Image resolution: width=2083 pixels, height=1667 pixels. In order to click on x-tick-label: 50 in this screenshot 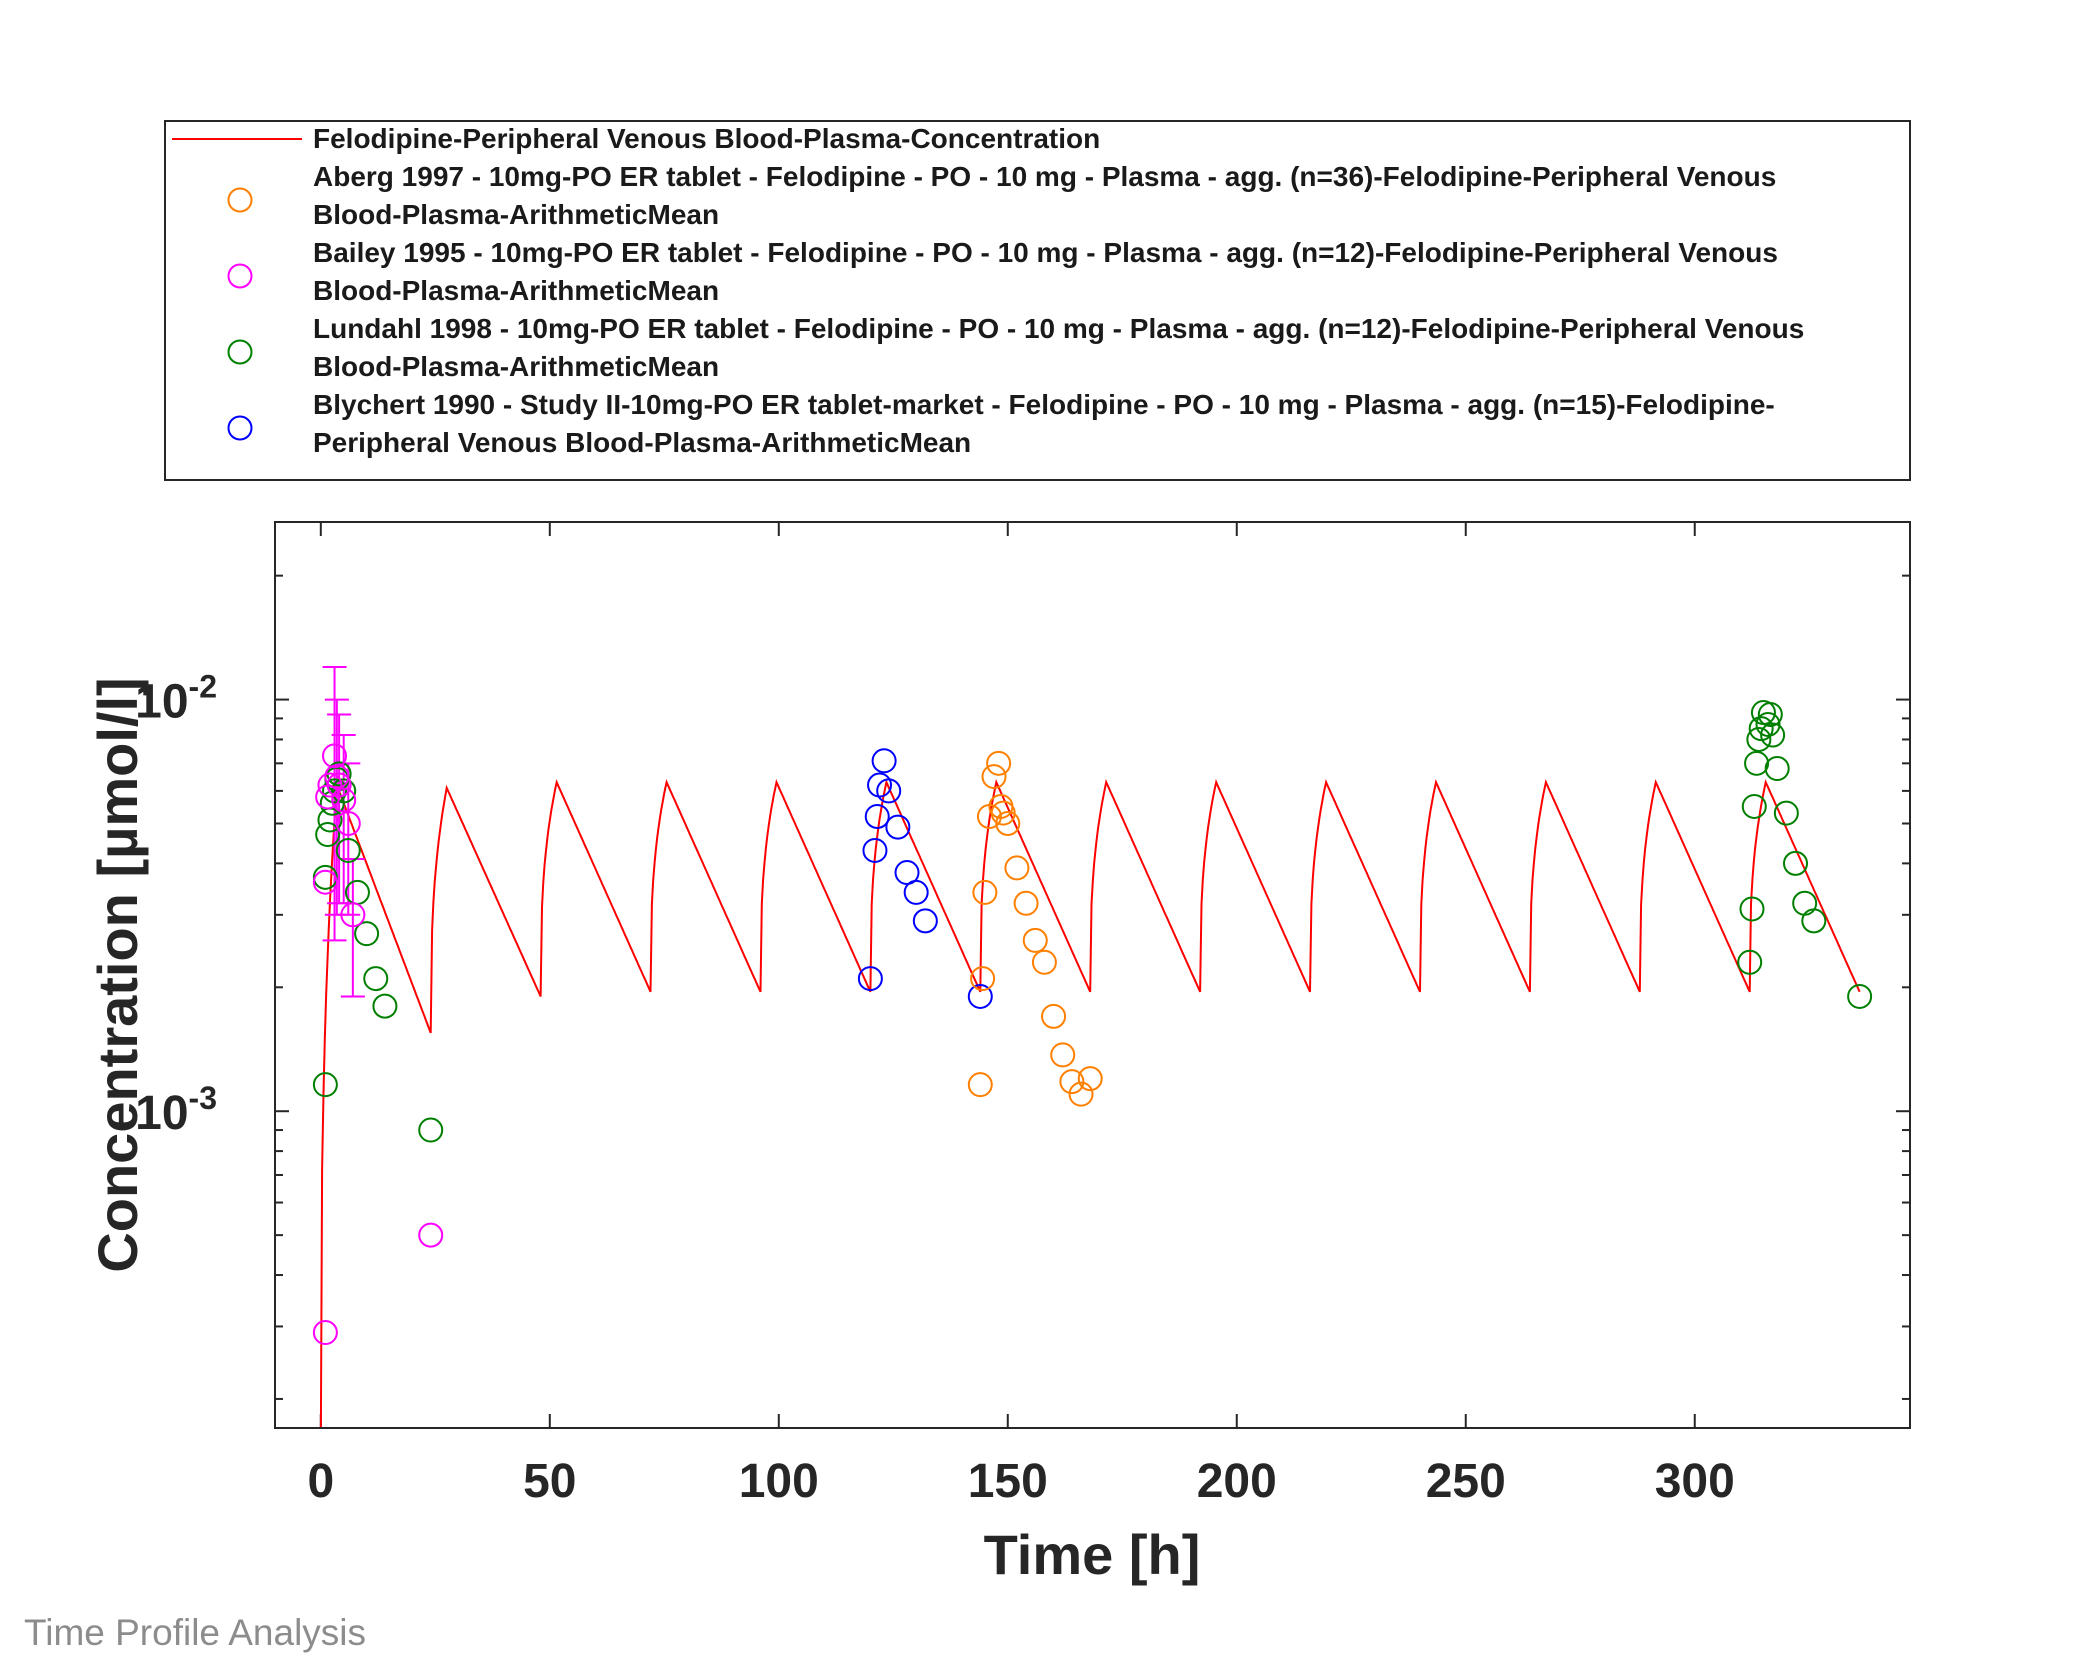, I will do `click(549, 1481)`.